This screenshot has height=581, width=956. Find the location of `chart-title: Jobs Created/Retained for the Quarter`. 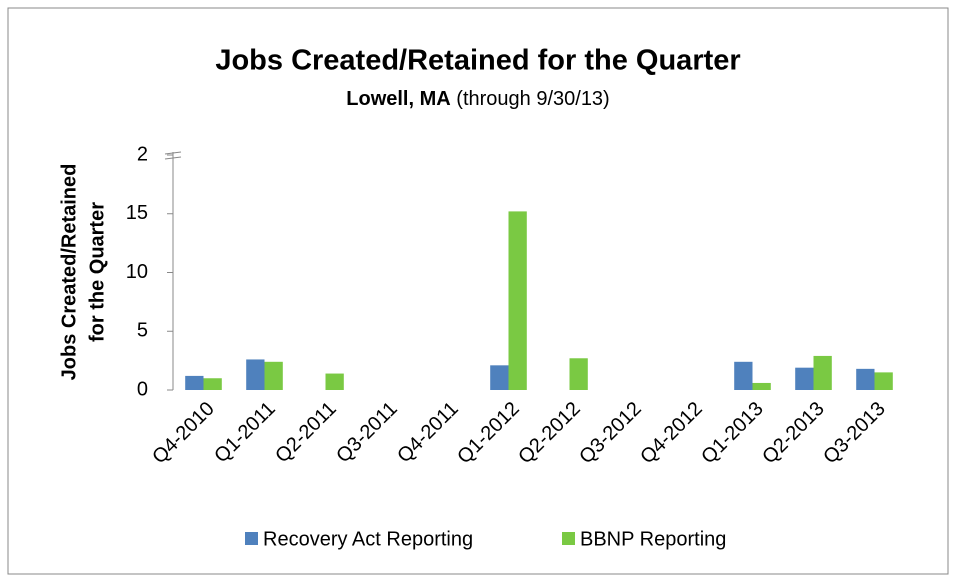

chart-title: Jobs Created/Retained for the Quarter is located at coordinates (477, 61).